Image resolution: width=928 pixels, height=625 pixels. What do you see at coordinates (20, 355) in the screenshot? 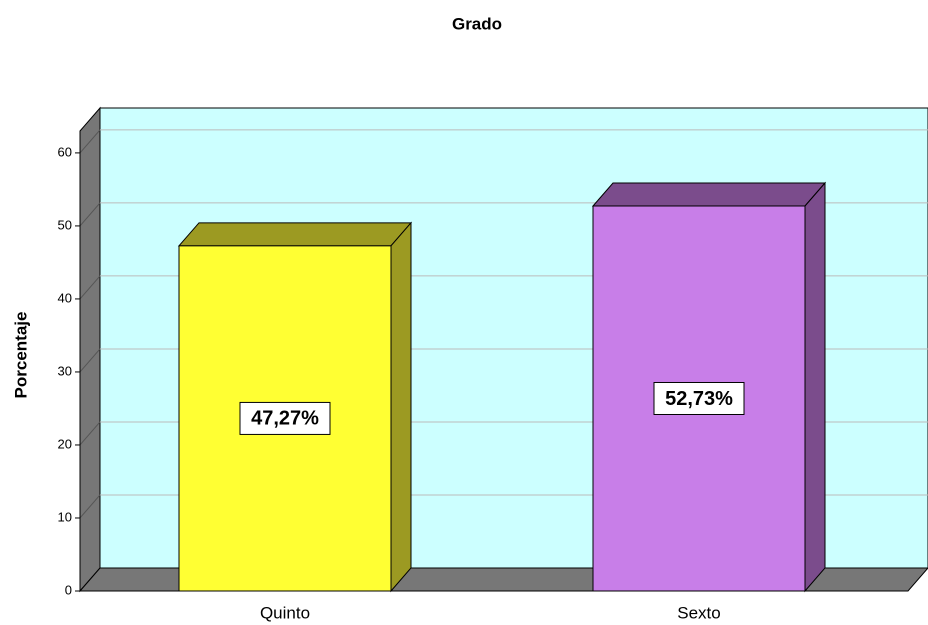
I see `y-axis-label: Porcentaje` at bounding box center [20, 355].